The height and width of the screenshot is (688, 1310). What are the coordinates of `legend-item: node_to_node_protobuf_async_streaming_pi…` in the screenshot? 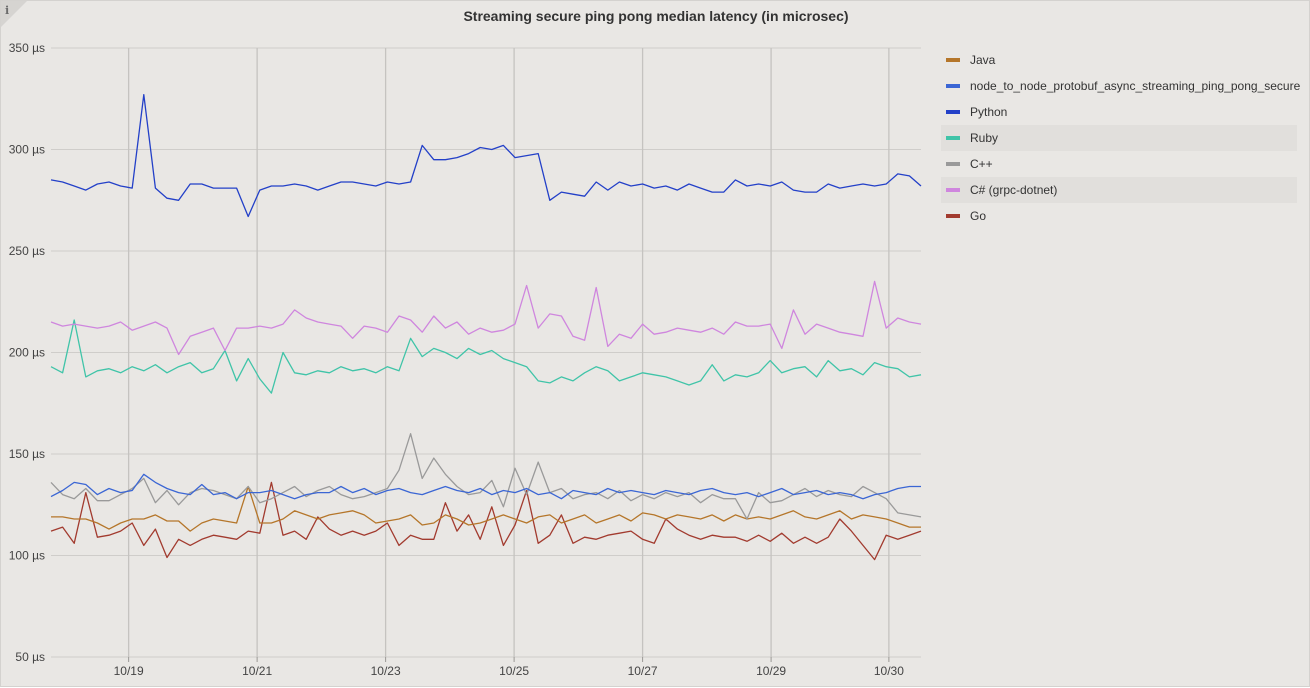 It's located at (1121, 86).